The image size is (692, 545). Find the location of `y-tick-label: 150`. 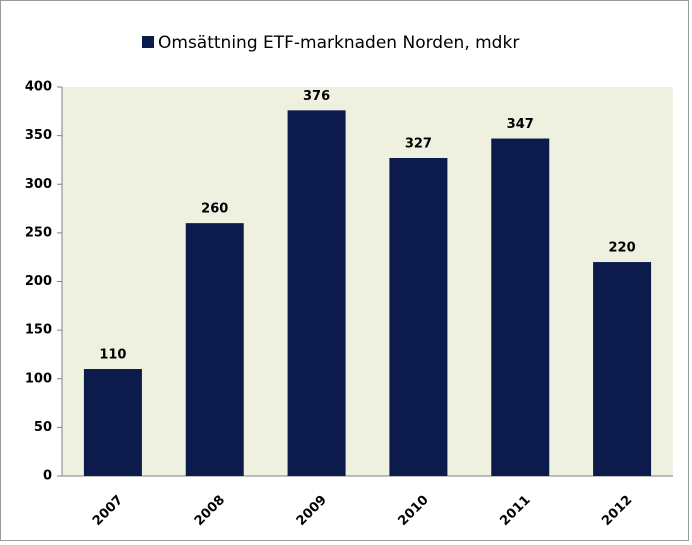

y-tick-label: 150 is located at coordinates (38, 330).